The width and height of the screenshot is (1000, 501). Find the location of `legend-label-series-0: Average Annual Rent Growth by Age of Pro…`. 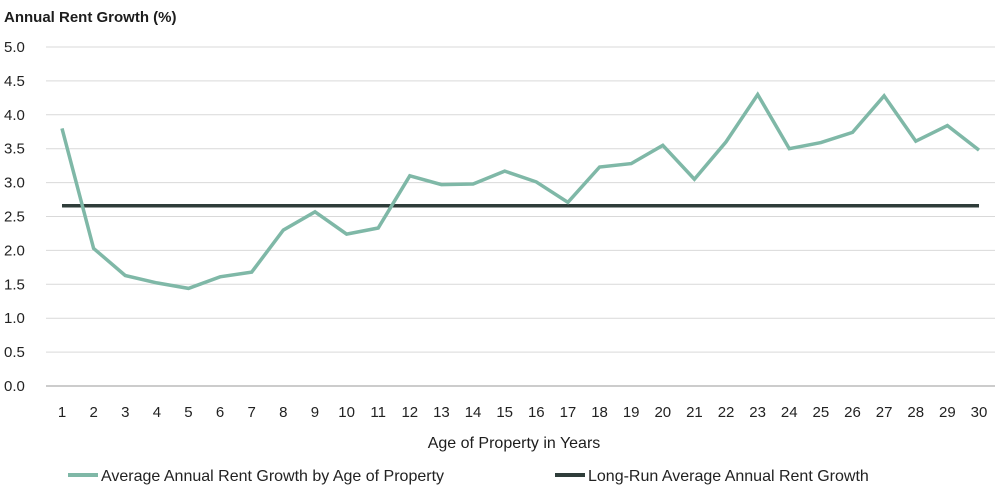

legend-label-series-0: Average Annual Rent Growth by Age of Pro… is located at coordinates (272, 476).